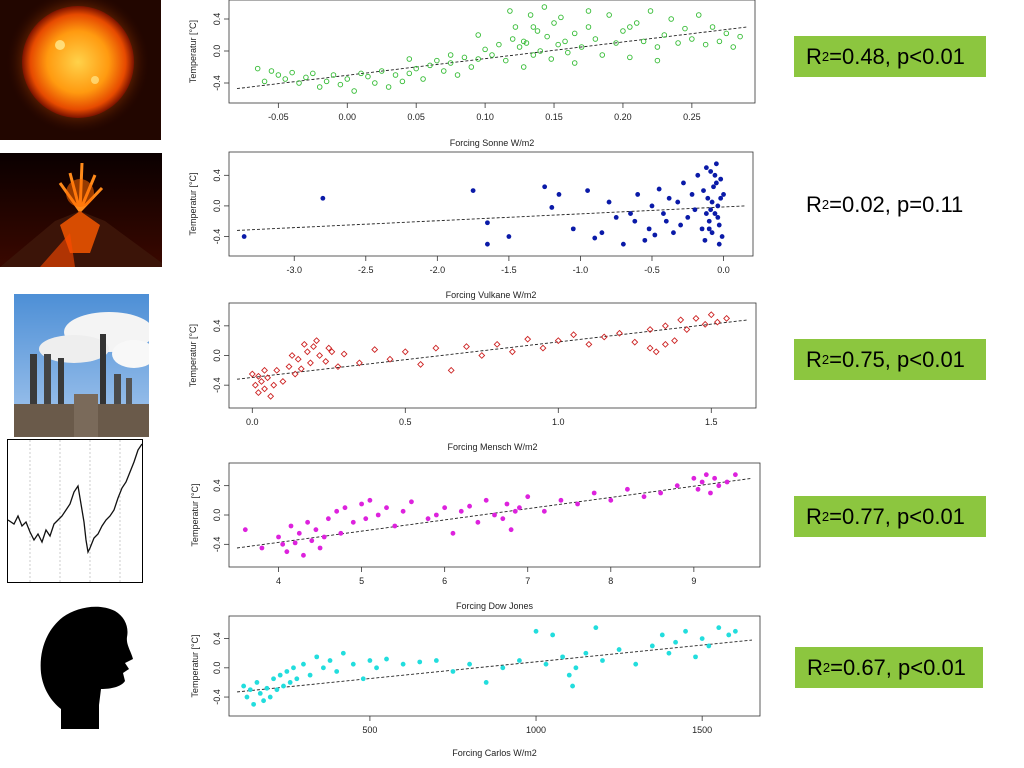 The image size is (1024, 768). Describe the element at coordinates (693, 581) in the screenshot. I see `x-tick-label: 9` at that location.